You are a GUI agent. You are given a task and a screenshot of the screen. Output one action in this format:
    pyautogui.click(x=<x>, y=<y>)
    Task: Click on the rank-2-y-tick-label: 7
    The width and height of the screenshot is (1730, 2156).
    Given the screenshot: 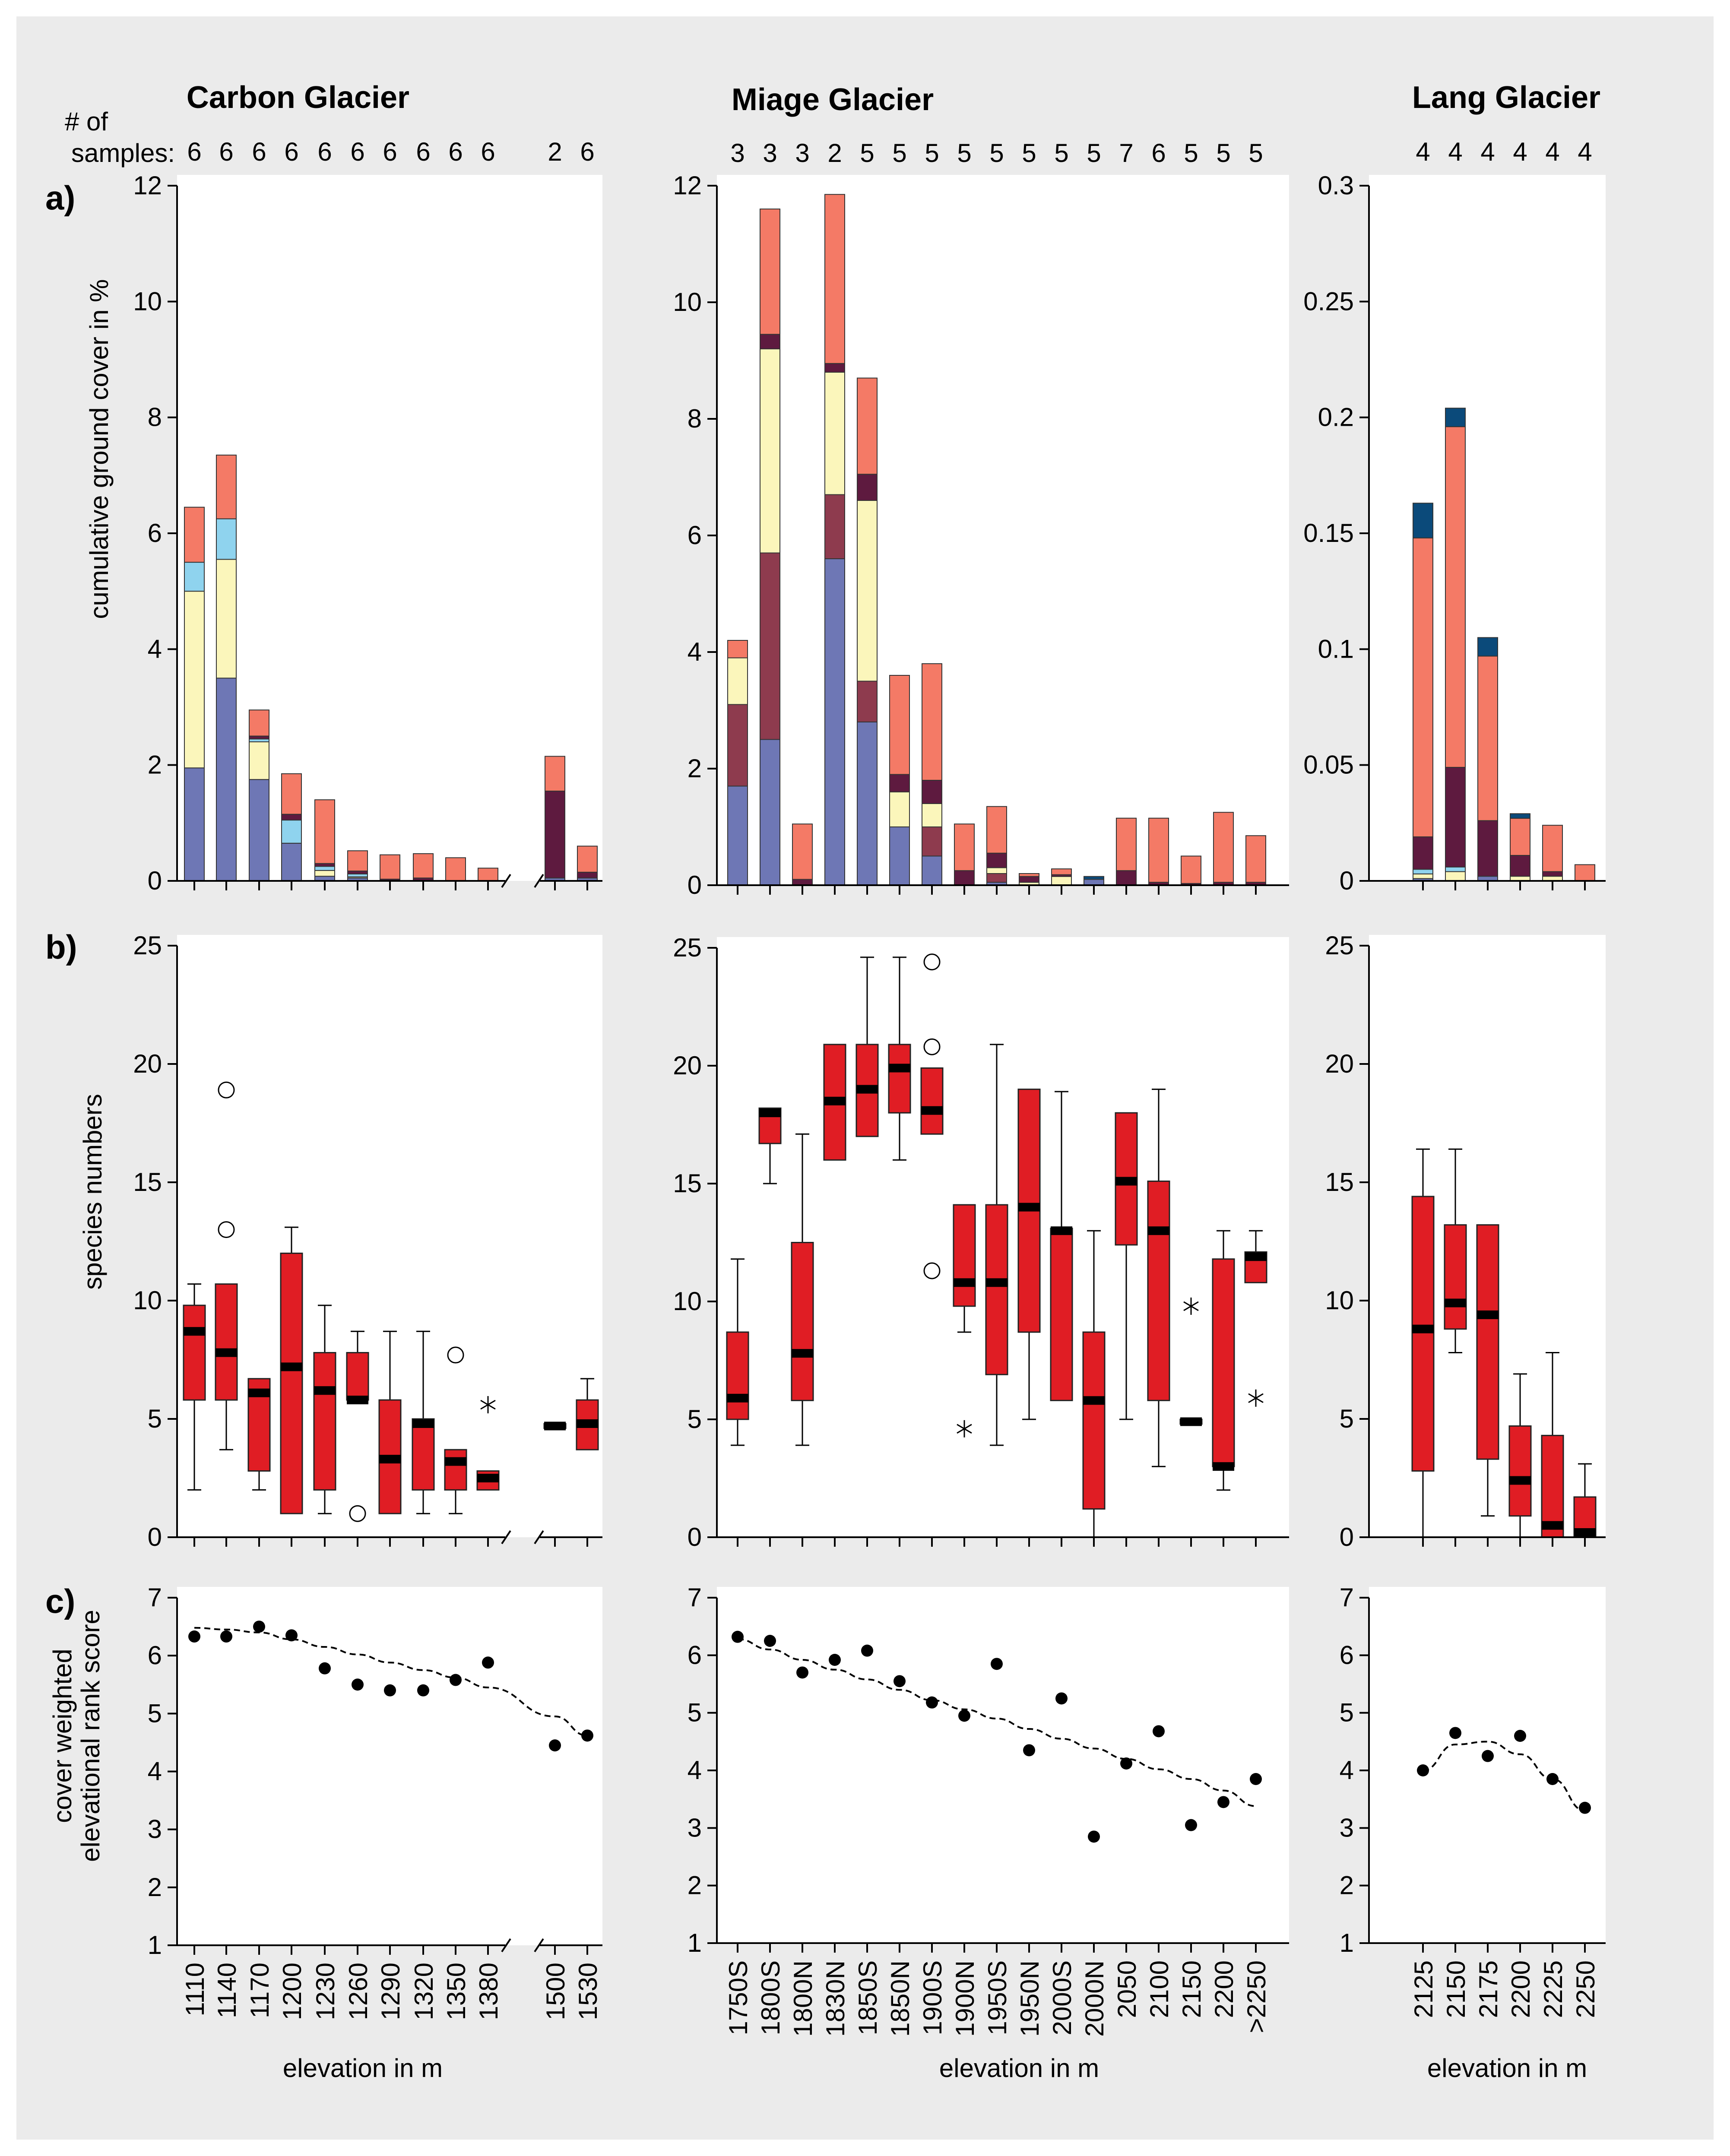 What is the action you would take?
    pyautogui.click(x=1347, y=1597)
    